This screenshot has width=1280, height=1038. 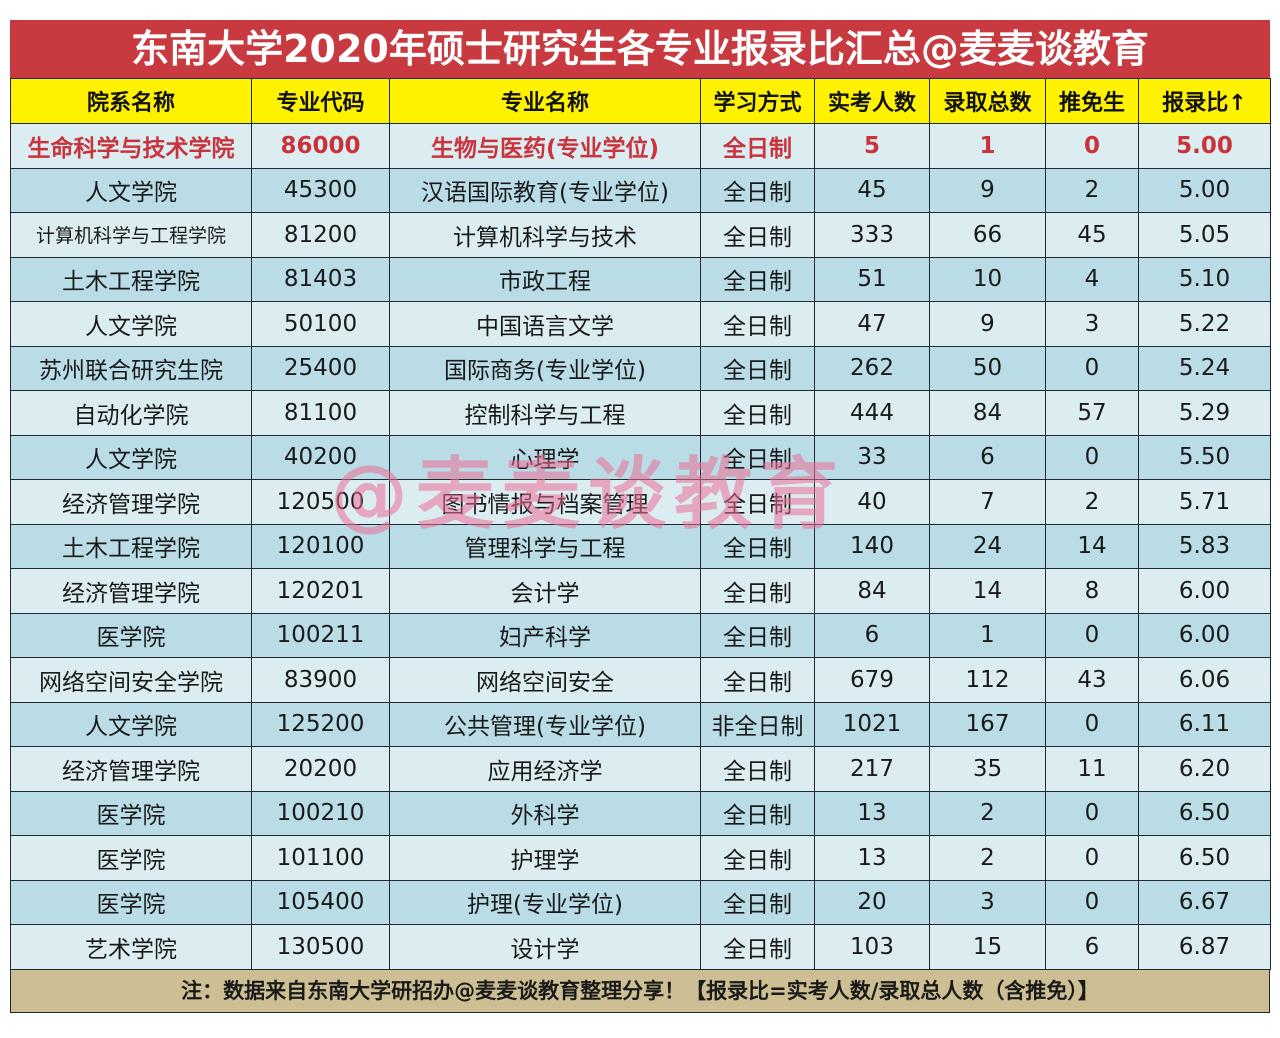 What do you see at coordinates (872, 457) in the screenshot?
I see `cell-exam-takers: 33` at bounding box center [872, 457].